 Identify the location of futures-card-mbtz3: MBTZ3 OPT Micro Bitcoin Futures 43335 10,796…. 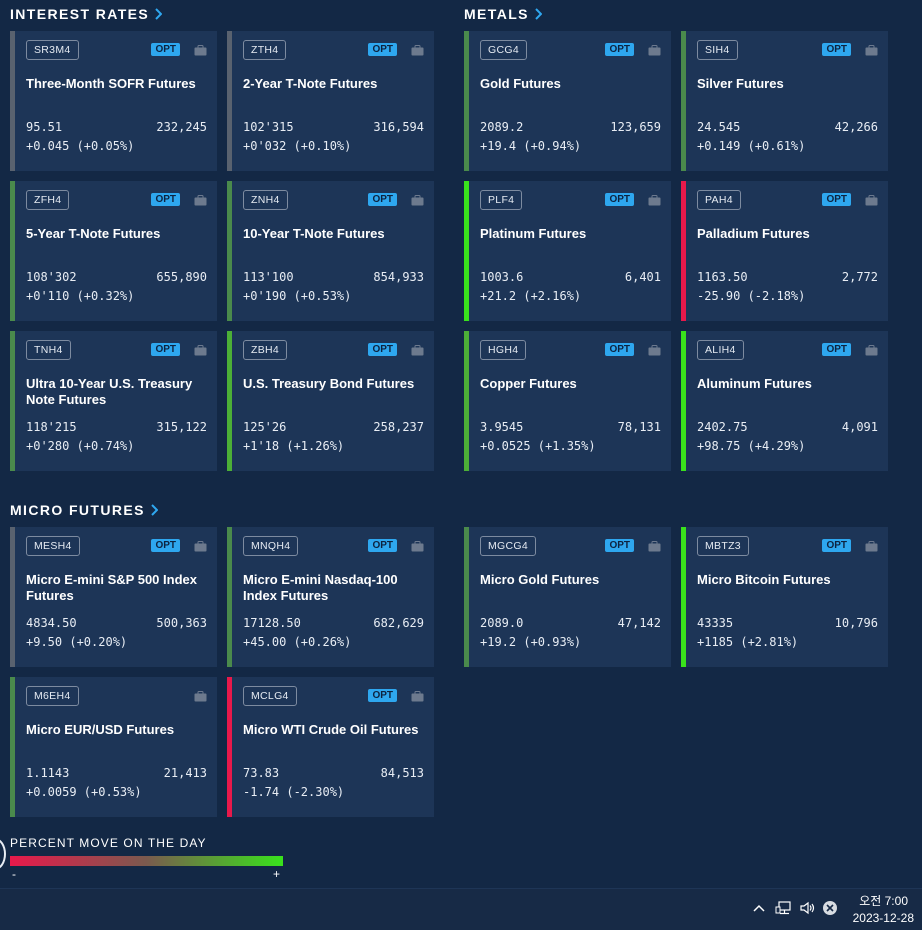
(784, 597).